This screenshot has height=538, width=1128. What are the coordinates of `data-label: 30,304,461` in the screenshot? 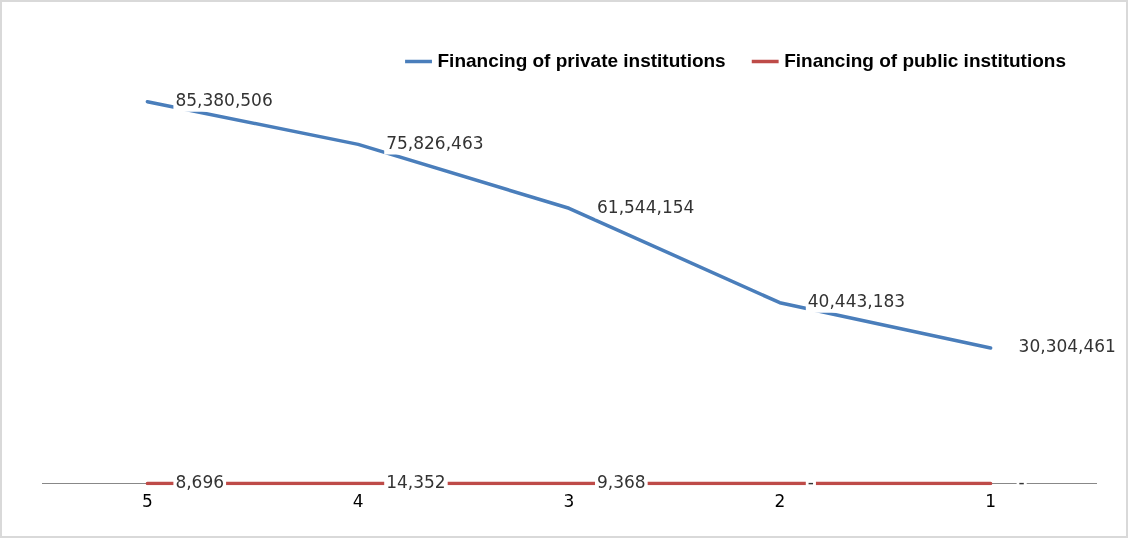 It's located at (1067, 346).